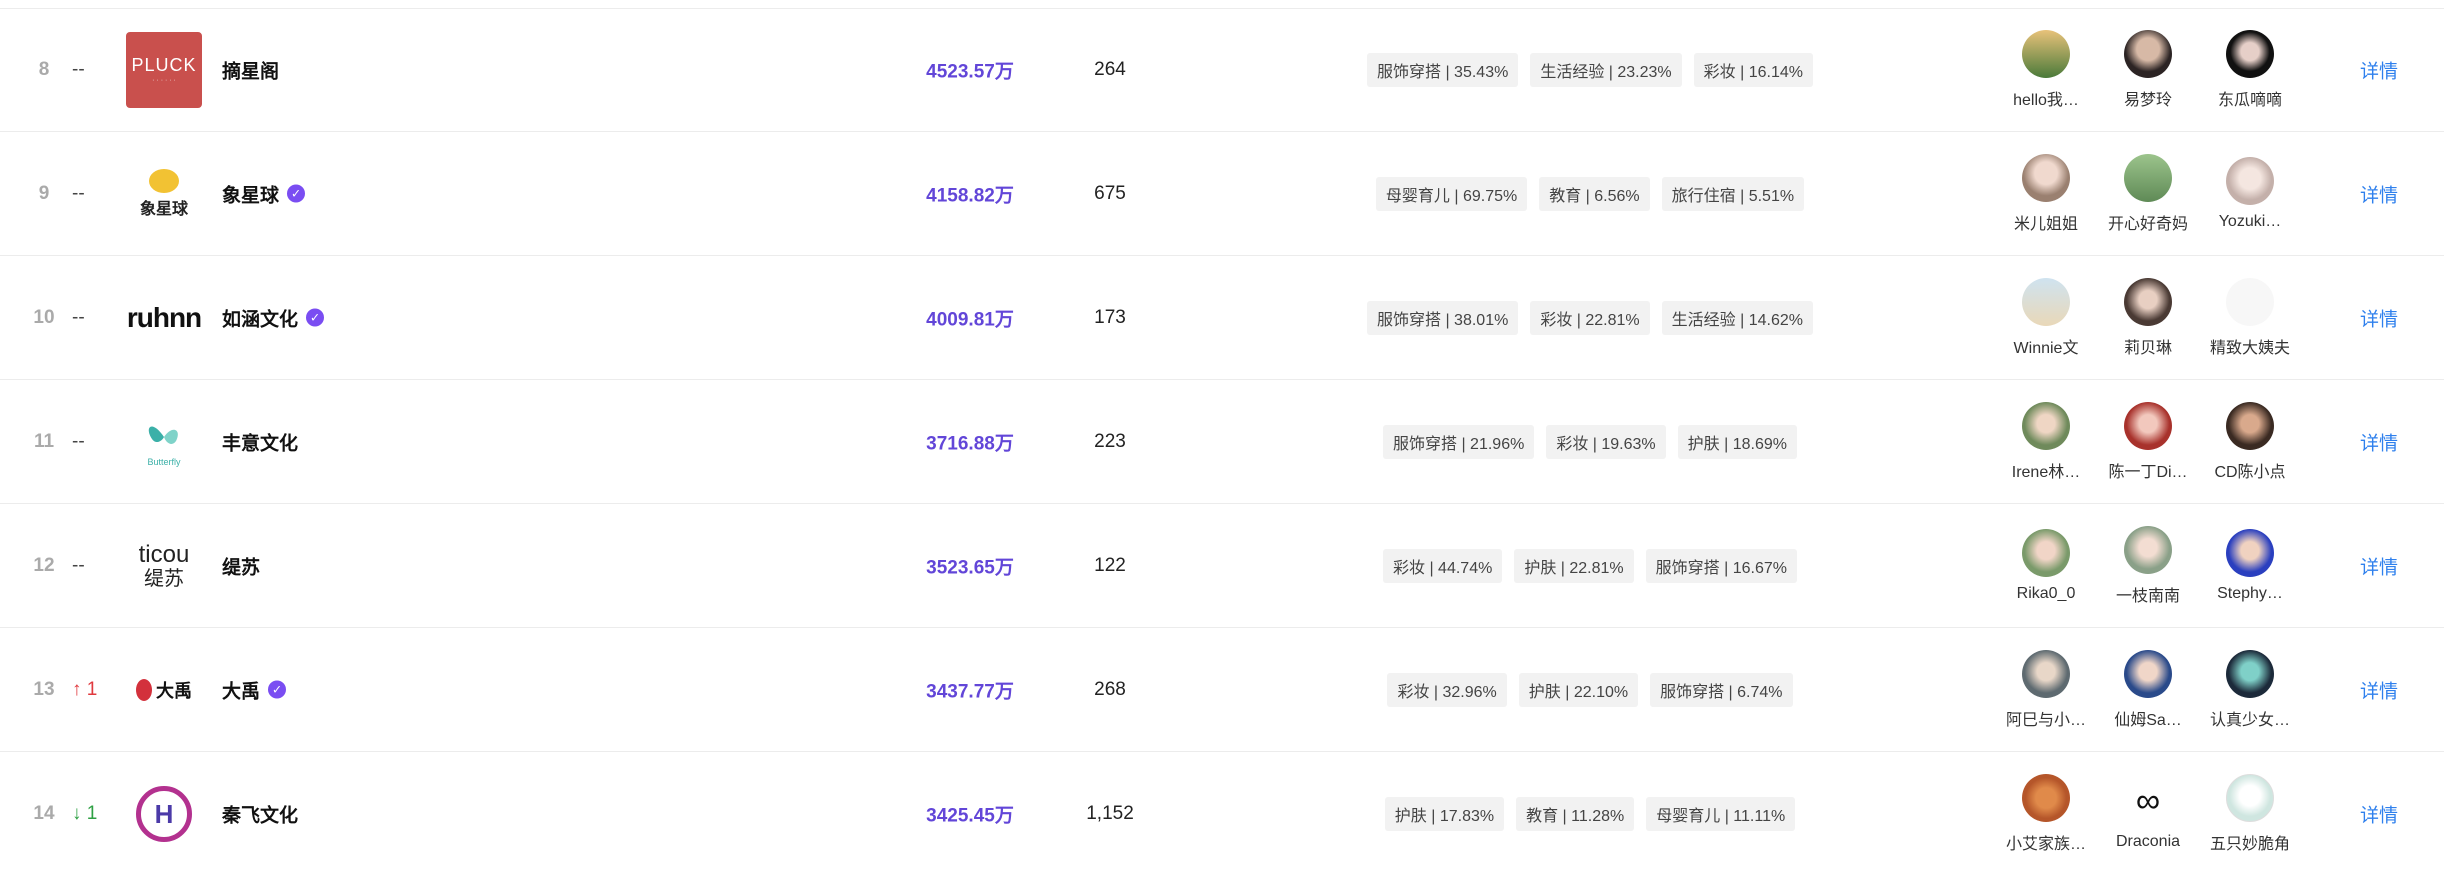 Image resolution: width=2444 pixels, height=876 pixels. I want to click on kol-avatar-item: 五只妙脆角, so click(2250, 814).